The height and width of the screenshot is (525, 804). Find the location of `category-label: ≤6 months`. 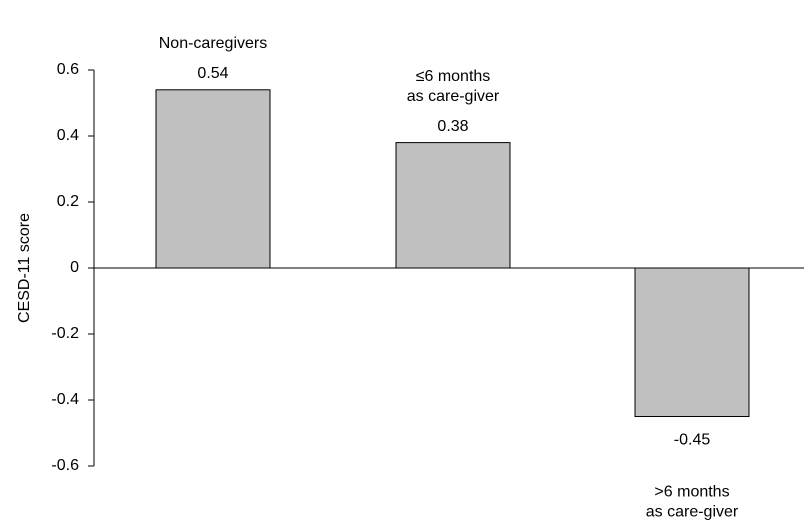

category-label: ≤6 months is located at coordinates (453, 76).